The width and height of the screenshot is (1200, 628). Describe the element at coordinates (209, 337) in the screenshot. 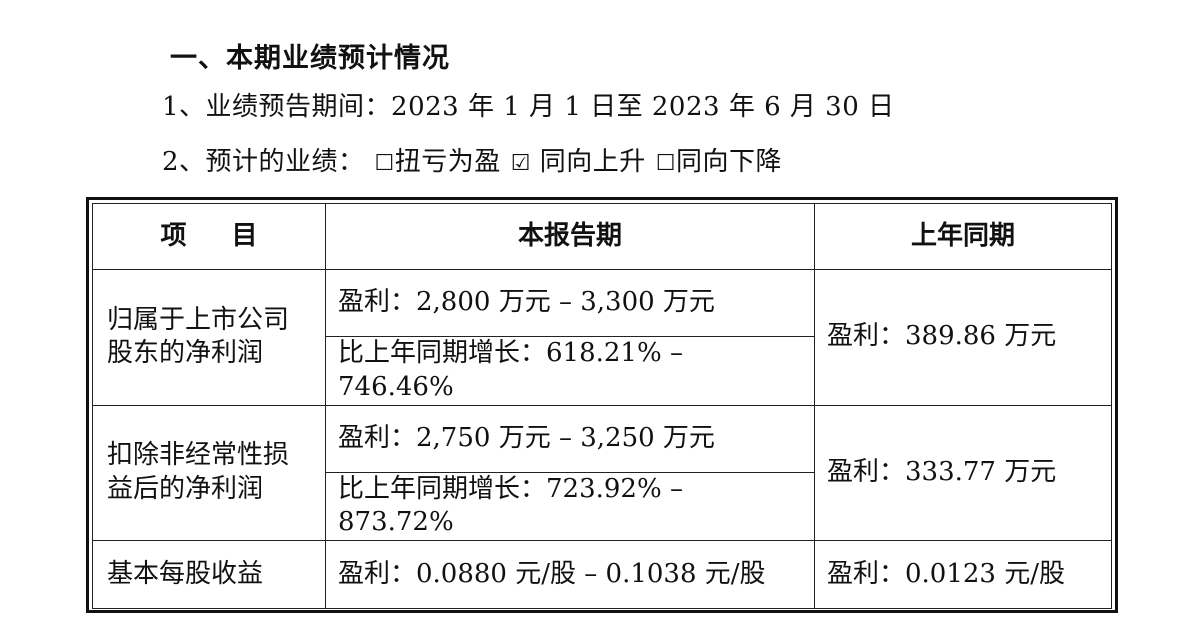

I see `item-net-profit: 归属于上市公司股东的净利润` at that location.